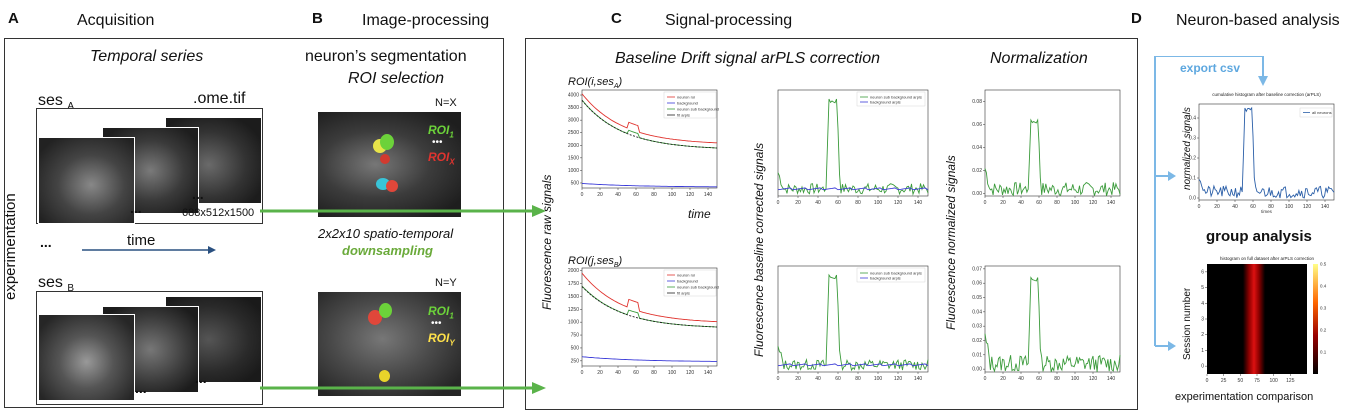  I want to click on c-norm-b-ytick-label: 0.02, so click(977, 341).